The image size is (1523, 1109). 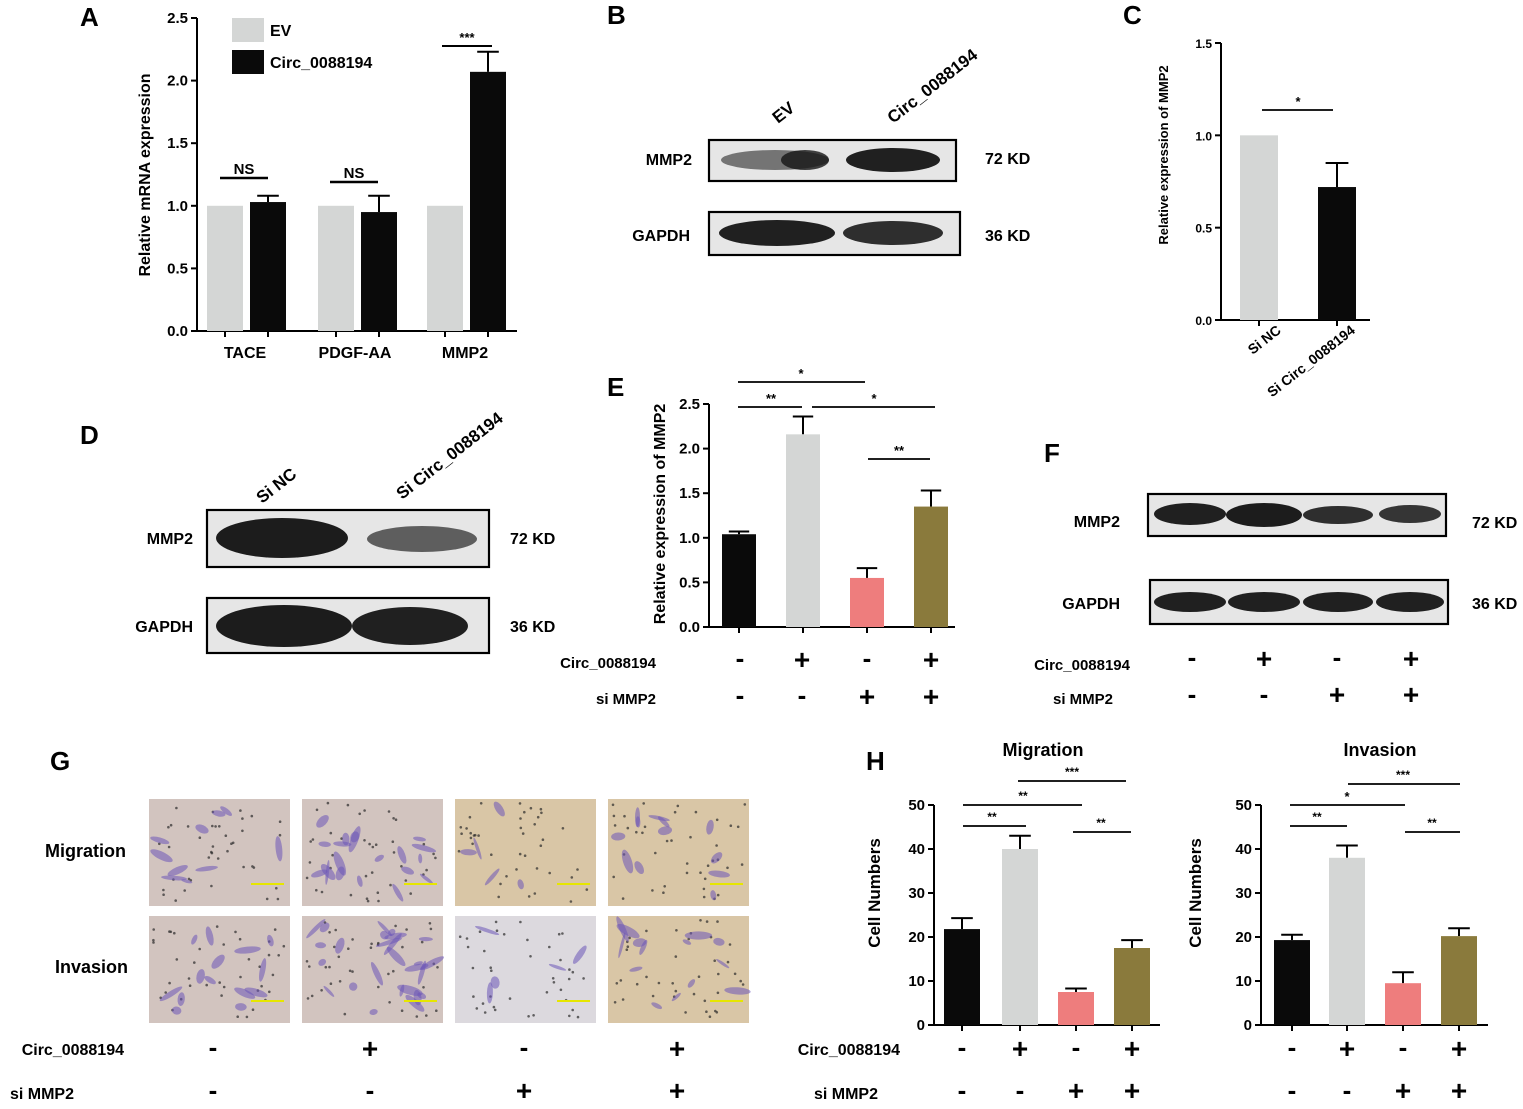 What do you see at coordinates (1298, 101) in the screenshot?
I see `chart-c-sig: *` at bounding box center [1298, 101].